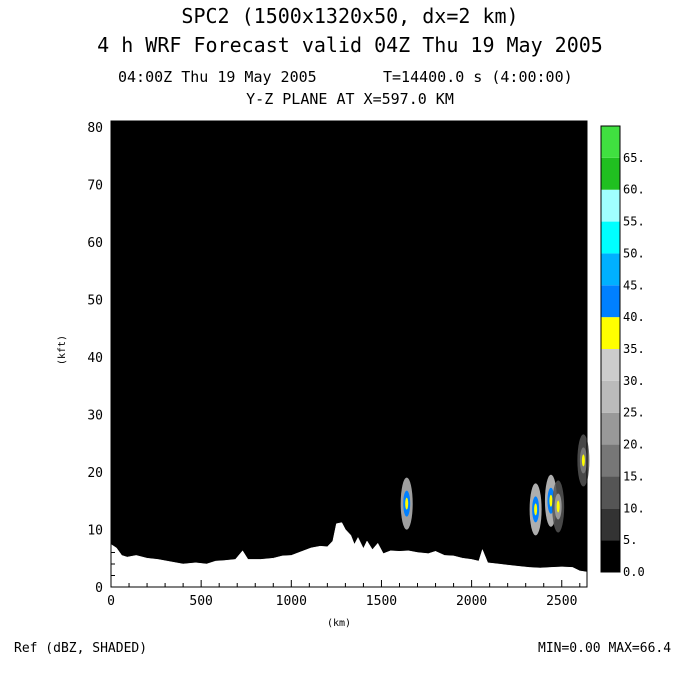  I want to click on colorbar-label: 50., so click(634, 253).